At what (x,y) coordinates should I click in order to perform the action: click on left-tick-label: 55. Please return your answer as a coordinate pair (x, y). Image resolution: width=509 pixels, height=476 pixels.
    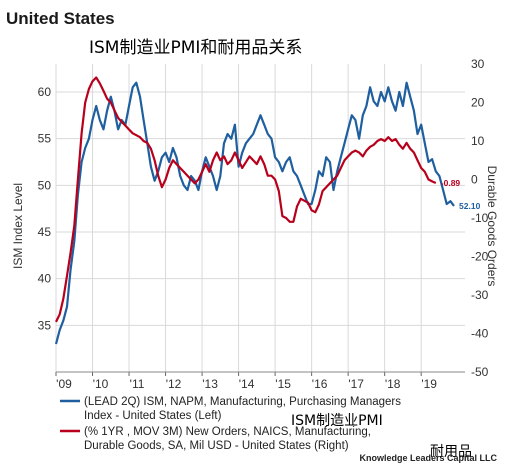
    Looking at the image, I should click on (45, 139).